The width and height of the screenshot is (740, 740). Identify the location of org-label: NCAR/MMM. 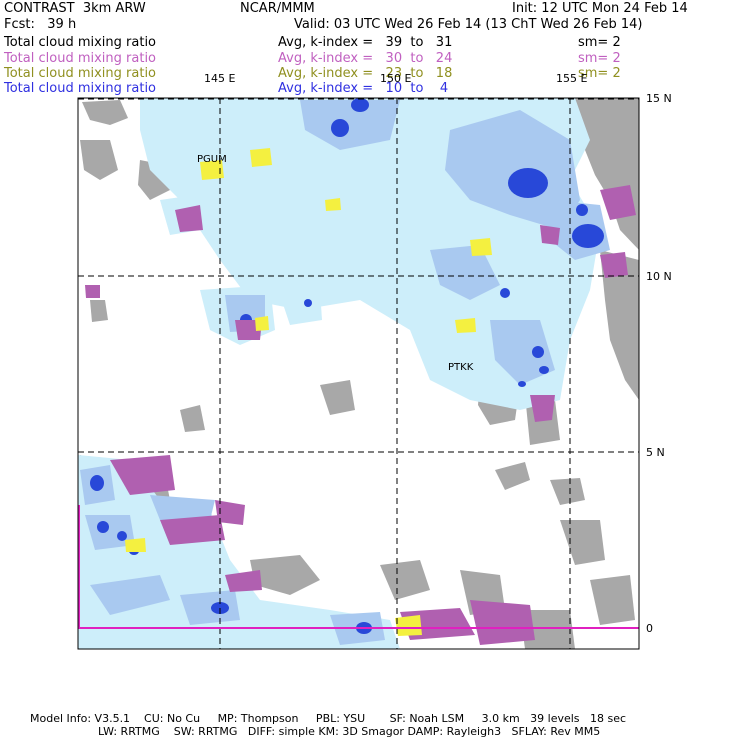
(277, 8).